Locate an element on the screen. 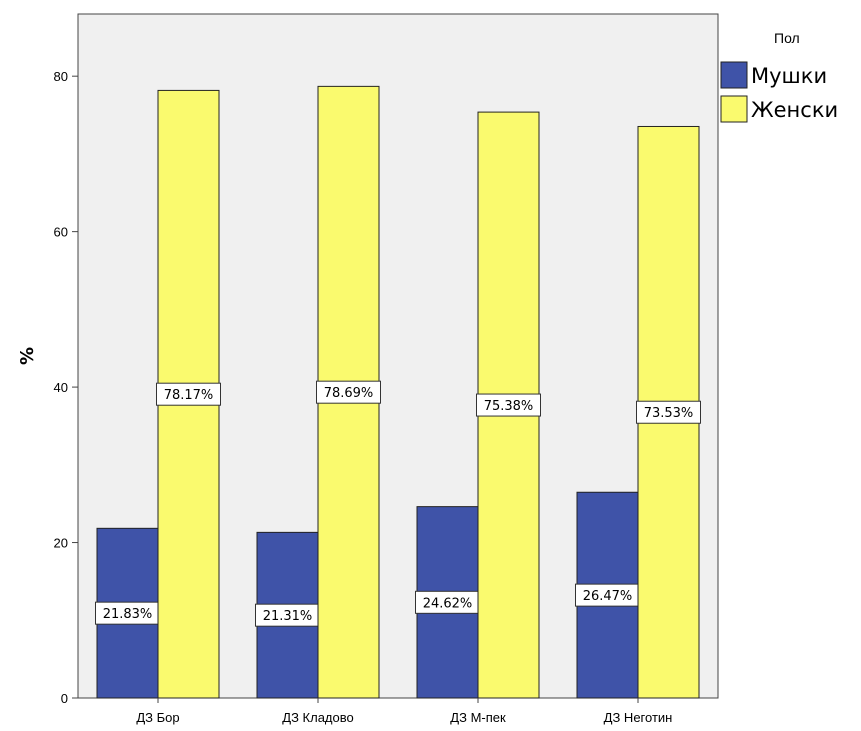 This screenshot has height=731, width=861. data-label: 21.83% is located at coordinates (128, 614).